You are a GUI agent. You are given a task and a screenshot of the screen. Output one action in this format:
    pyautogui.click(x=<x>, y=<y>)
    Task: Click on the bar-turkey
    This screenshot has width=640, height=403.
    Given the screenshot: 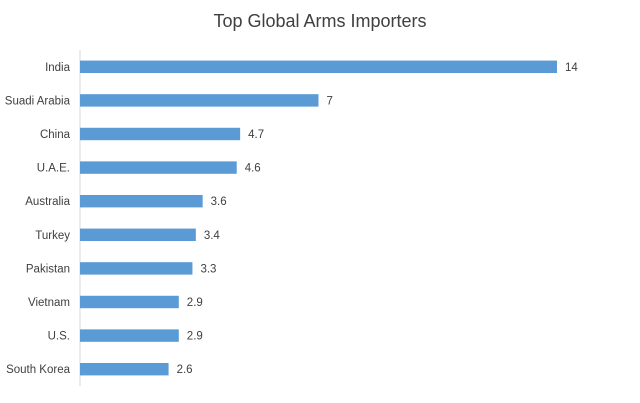 What is the action you would take?
    pyautogui.click(x=138, y=235)
    